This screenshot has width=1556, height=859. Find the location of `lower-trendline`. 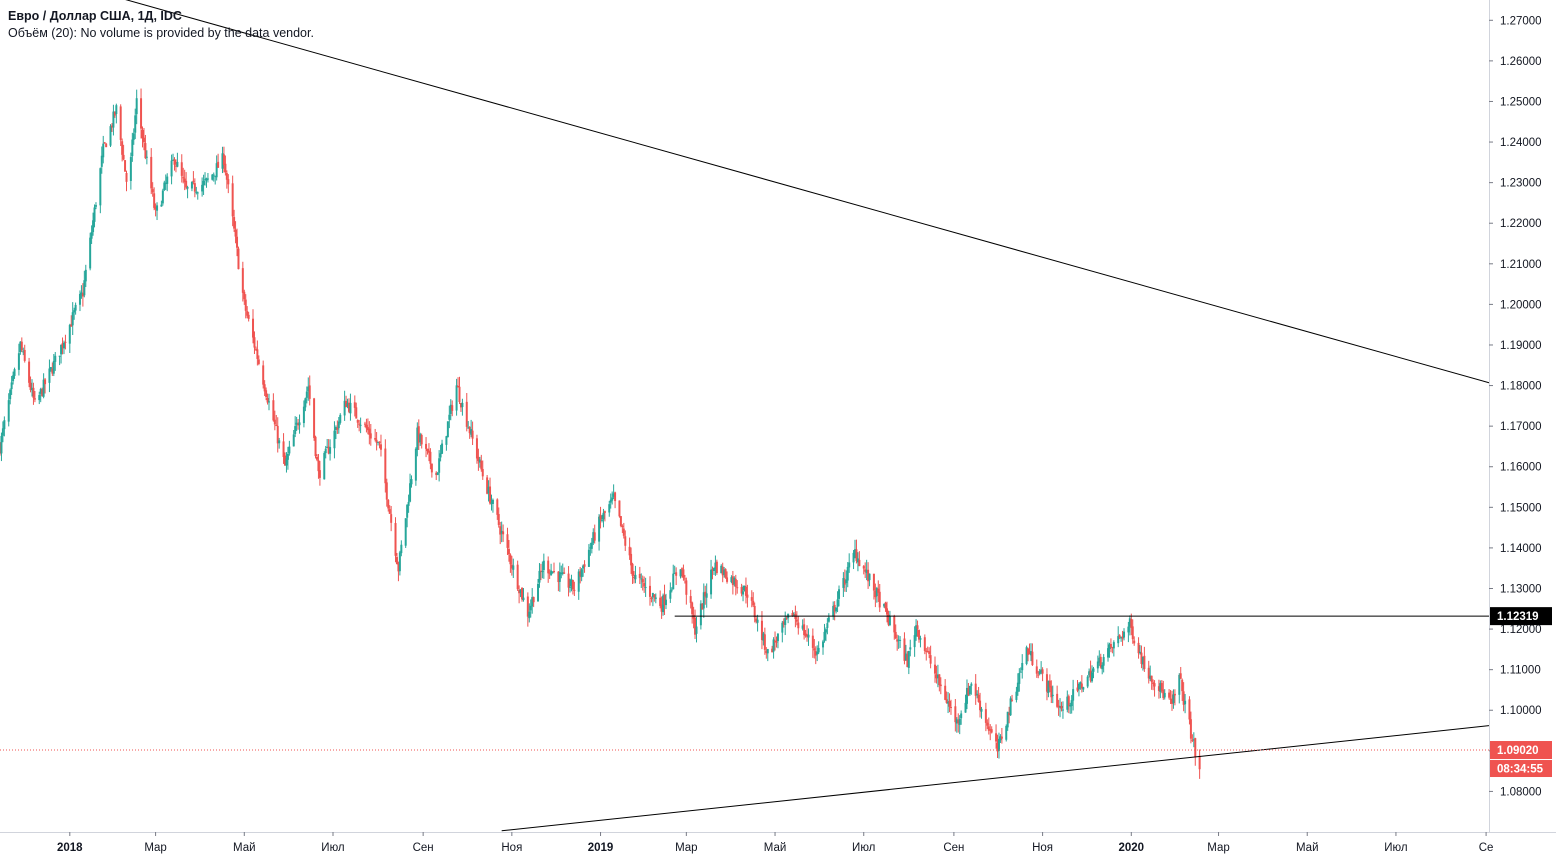

lower-trendline is located at coordinates (995, 778).